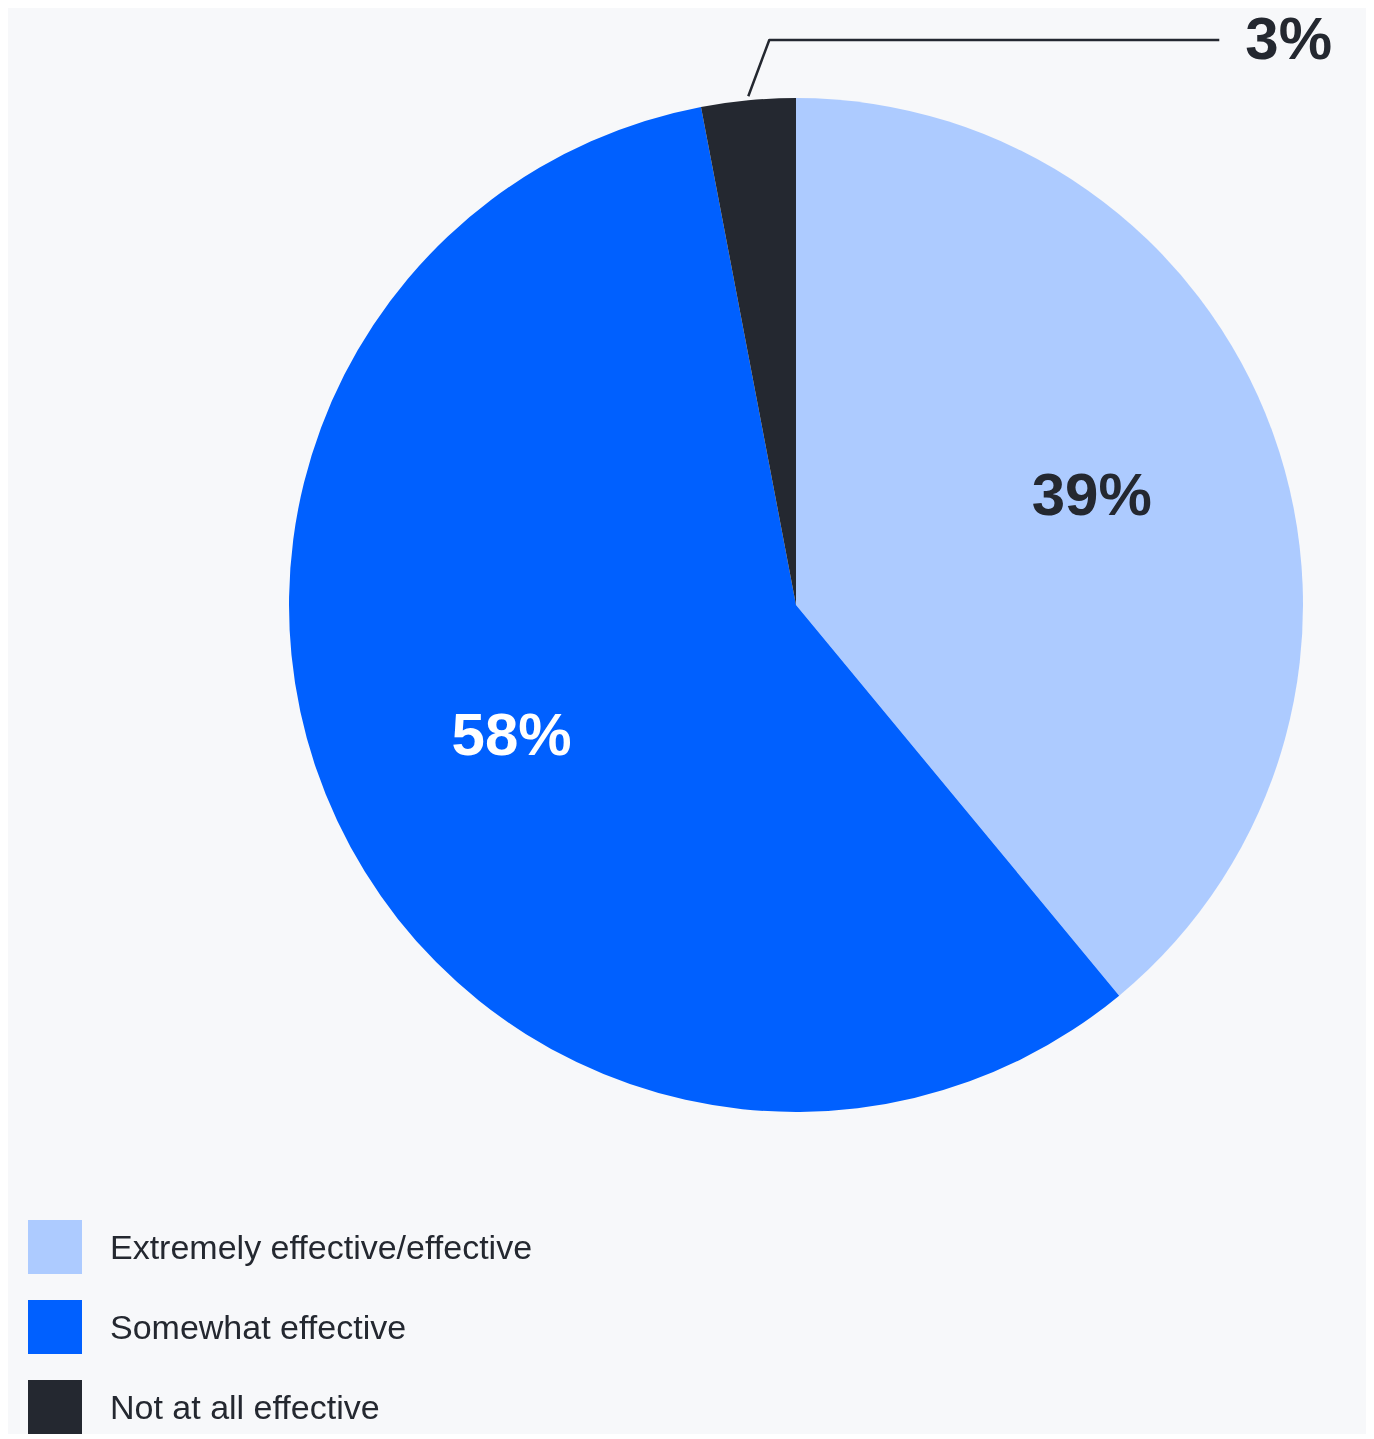  What do you see at coordinates (258, 1327) in the screenshot?
I see `legend-label: Somewhat effective` at bounding box center [258, 1327].